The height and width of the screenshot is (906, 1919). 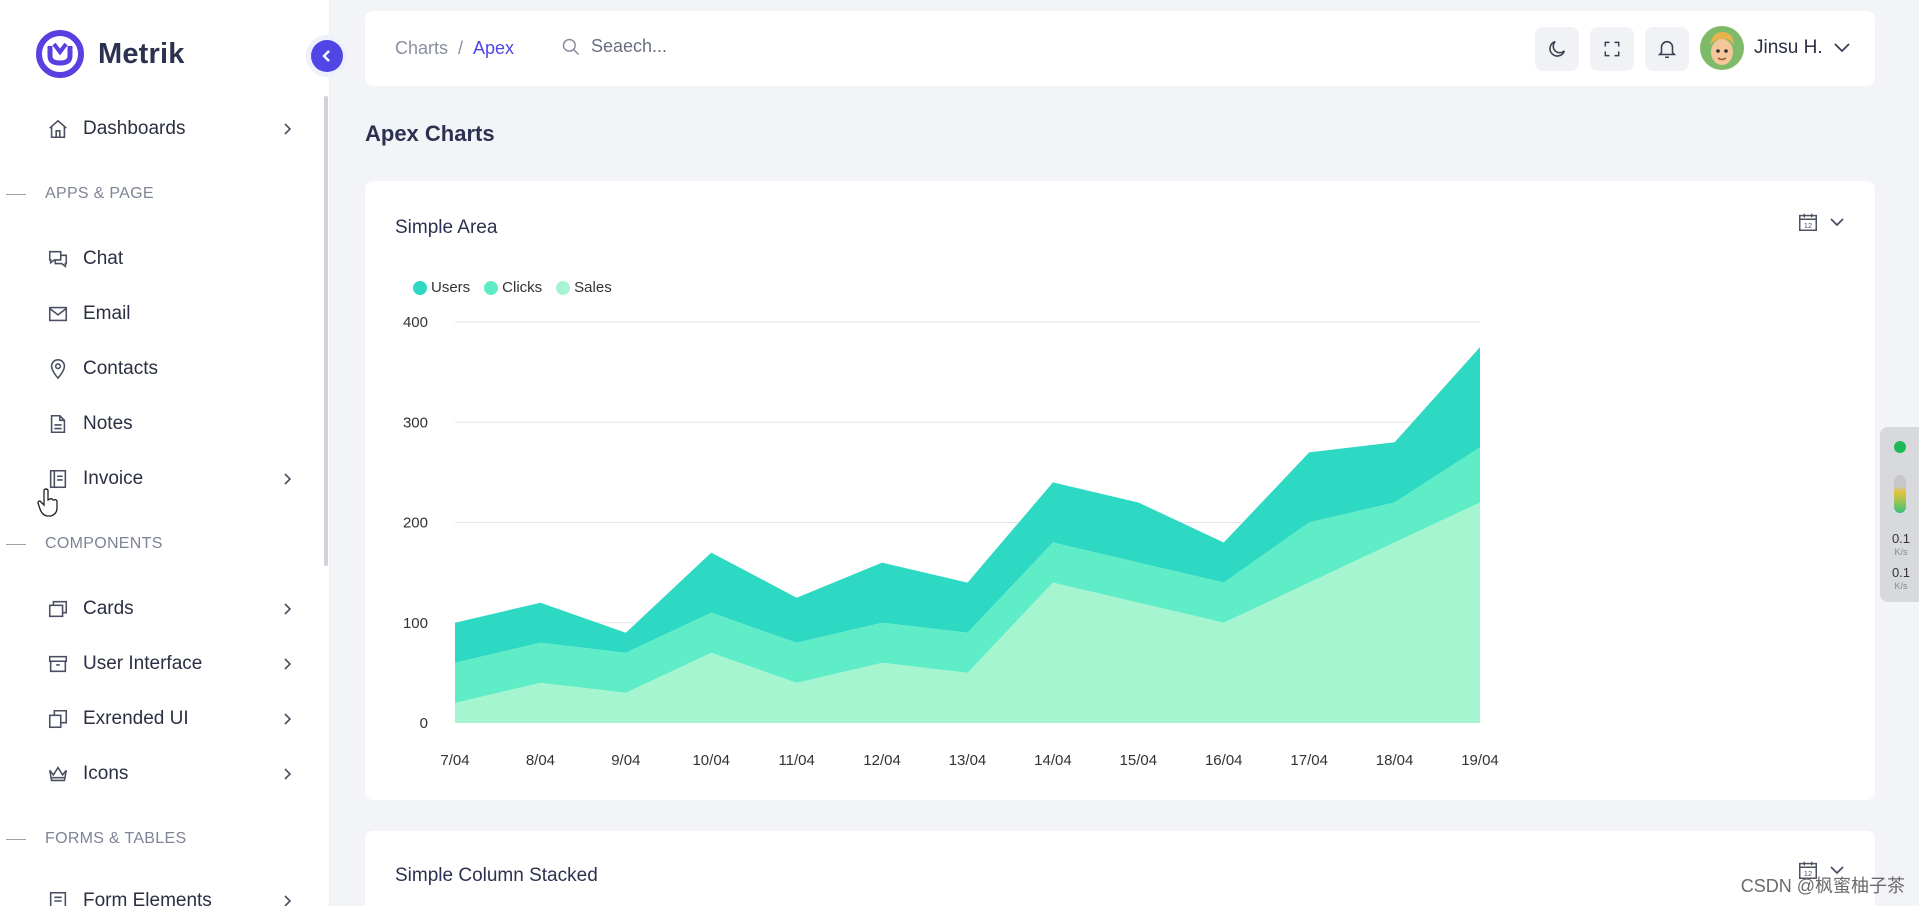 What do you see at coordinates (326, 331) in the screenshot?
I see `sidebar-scrollbar` at bounding box center [326, 331].